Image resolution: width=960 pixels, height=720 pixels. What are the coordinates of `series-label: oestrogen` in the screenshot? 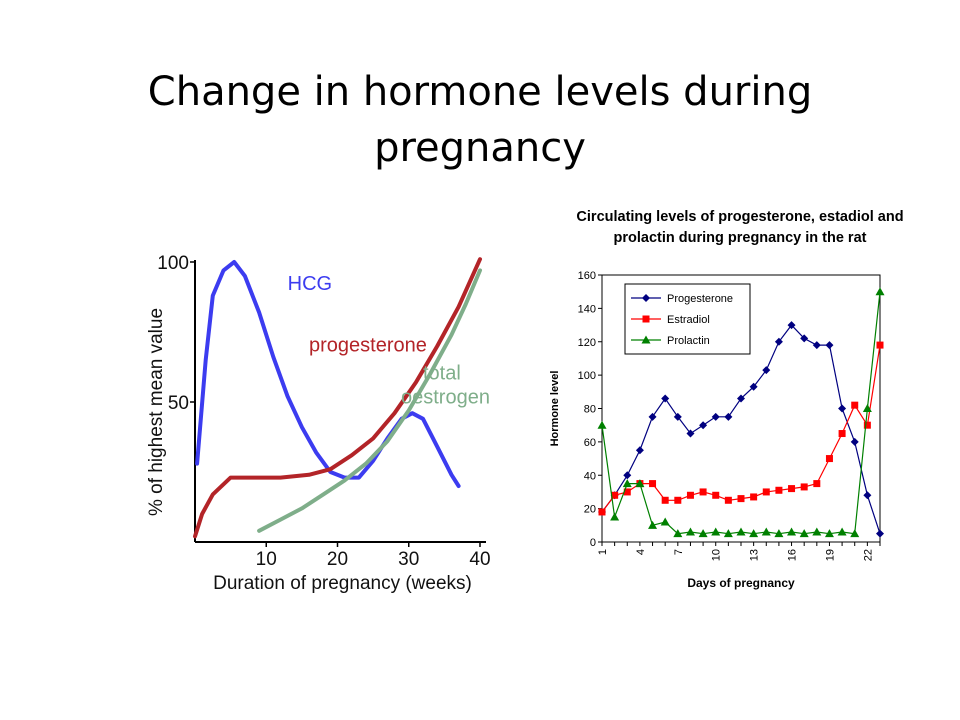 It's located at (445, 398).